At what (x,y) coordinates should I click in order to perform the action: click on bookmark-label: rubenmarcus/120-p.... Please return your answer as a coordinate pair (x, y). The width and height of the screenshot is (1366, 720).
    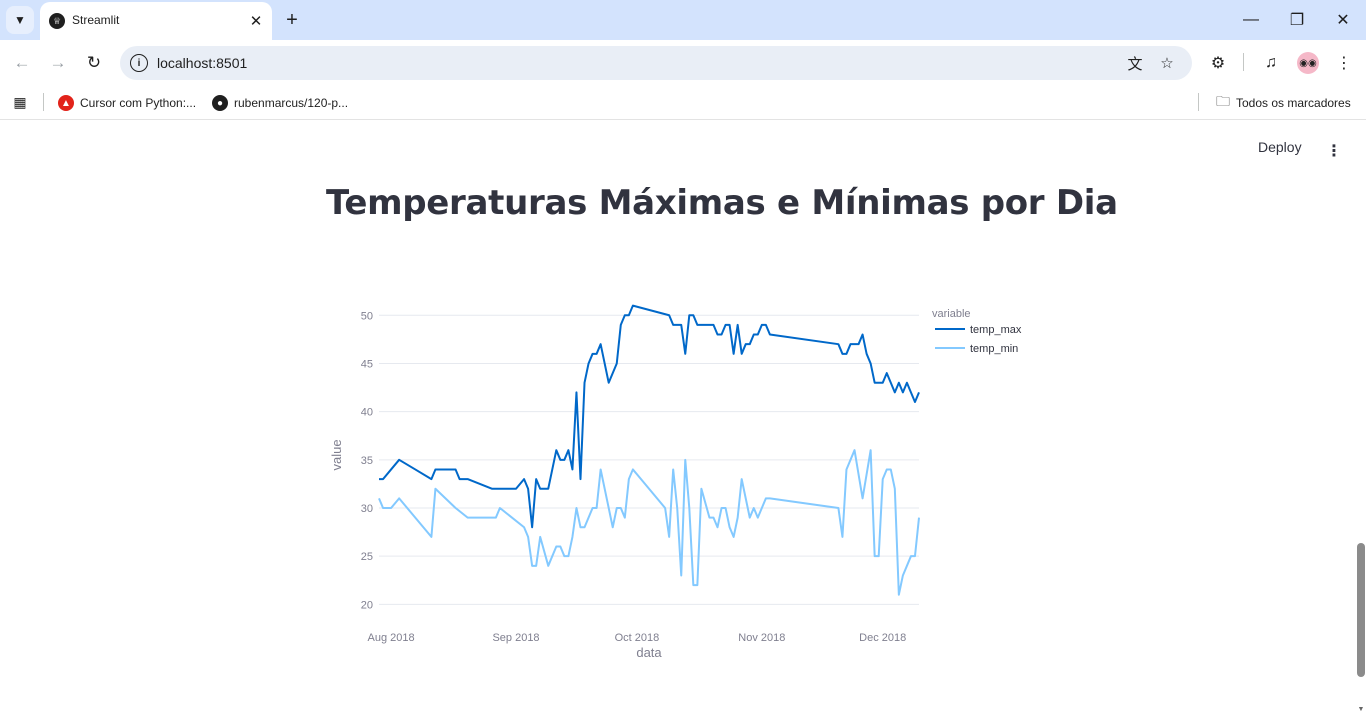
    Looking at the image, I should click on (291, 103).